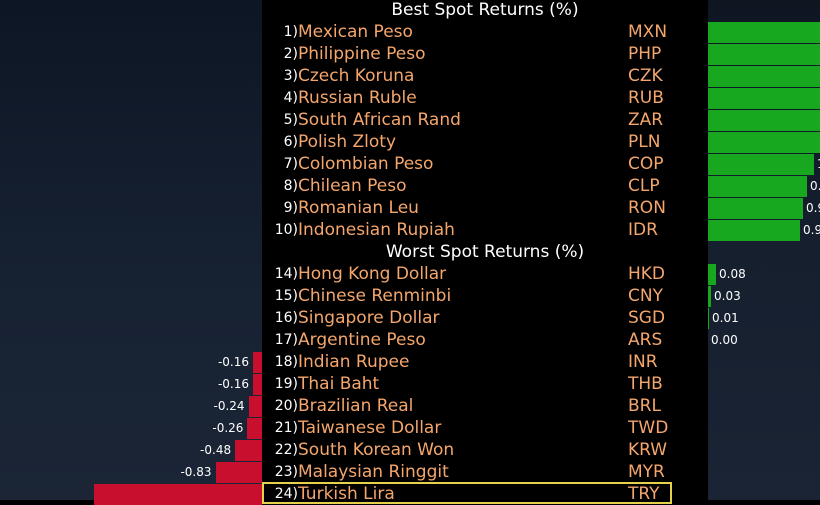 The width and height of the screenshot is (820, 505). What do you see at coordinates (369, 318) in the screenshot?
I see `currency-name: Singapore Dollar` at bounding box center [369, 318].